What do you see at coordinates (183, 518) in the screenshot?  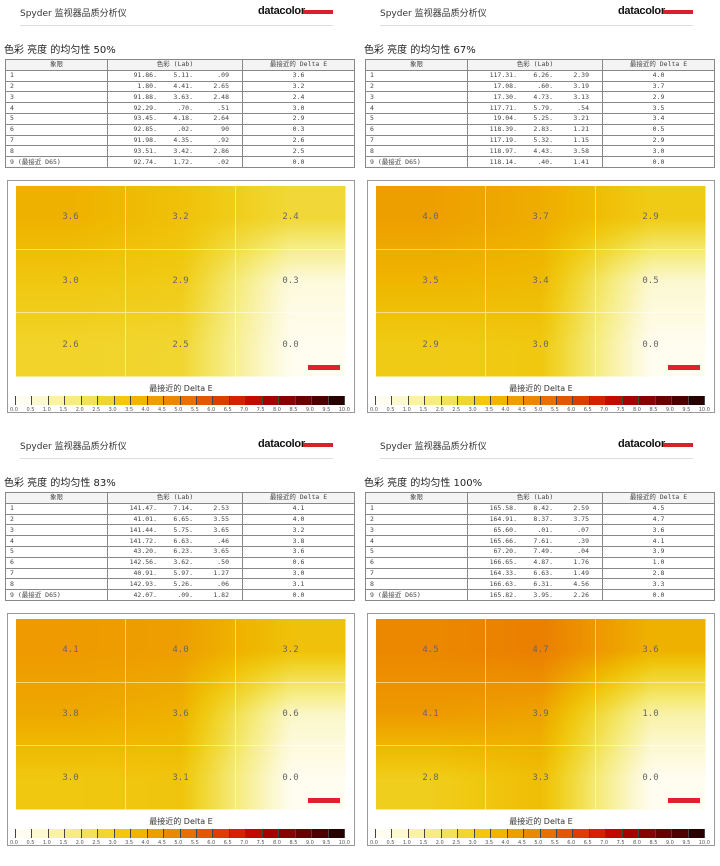 I see `lab-value: 6.65.` at bounding box center [183, 518].